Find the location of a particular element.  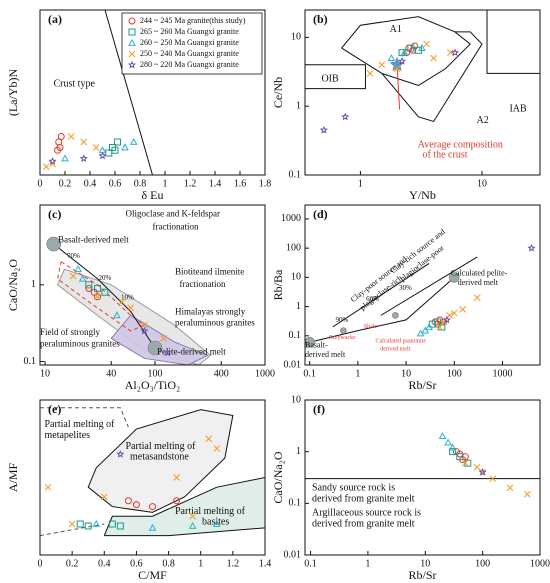

annotation: IAB is located at coordinates (518, 108).